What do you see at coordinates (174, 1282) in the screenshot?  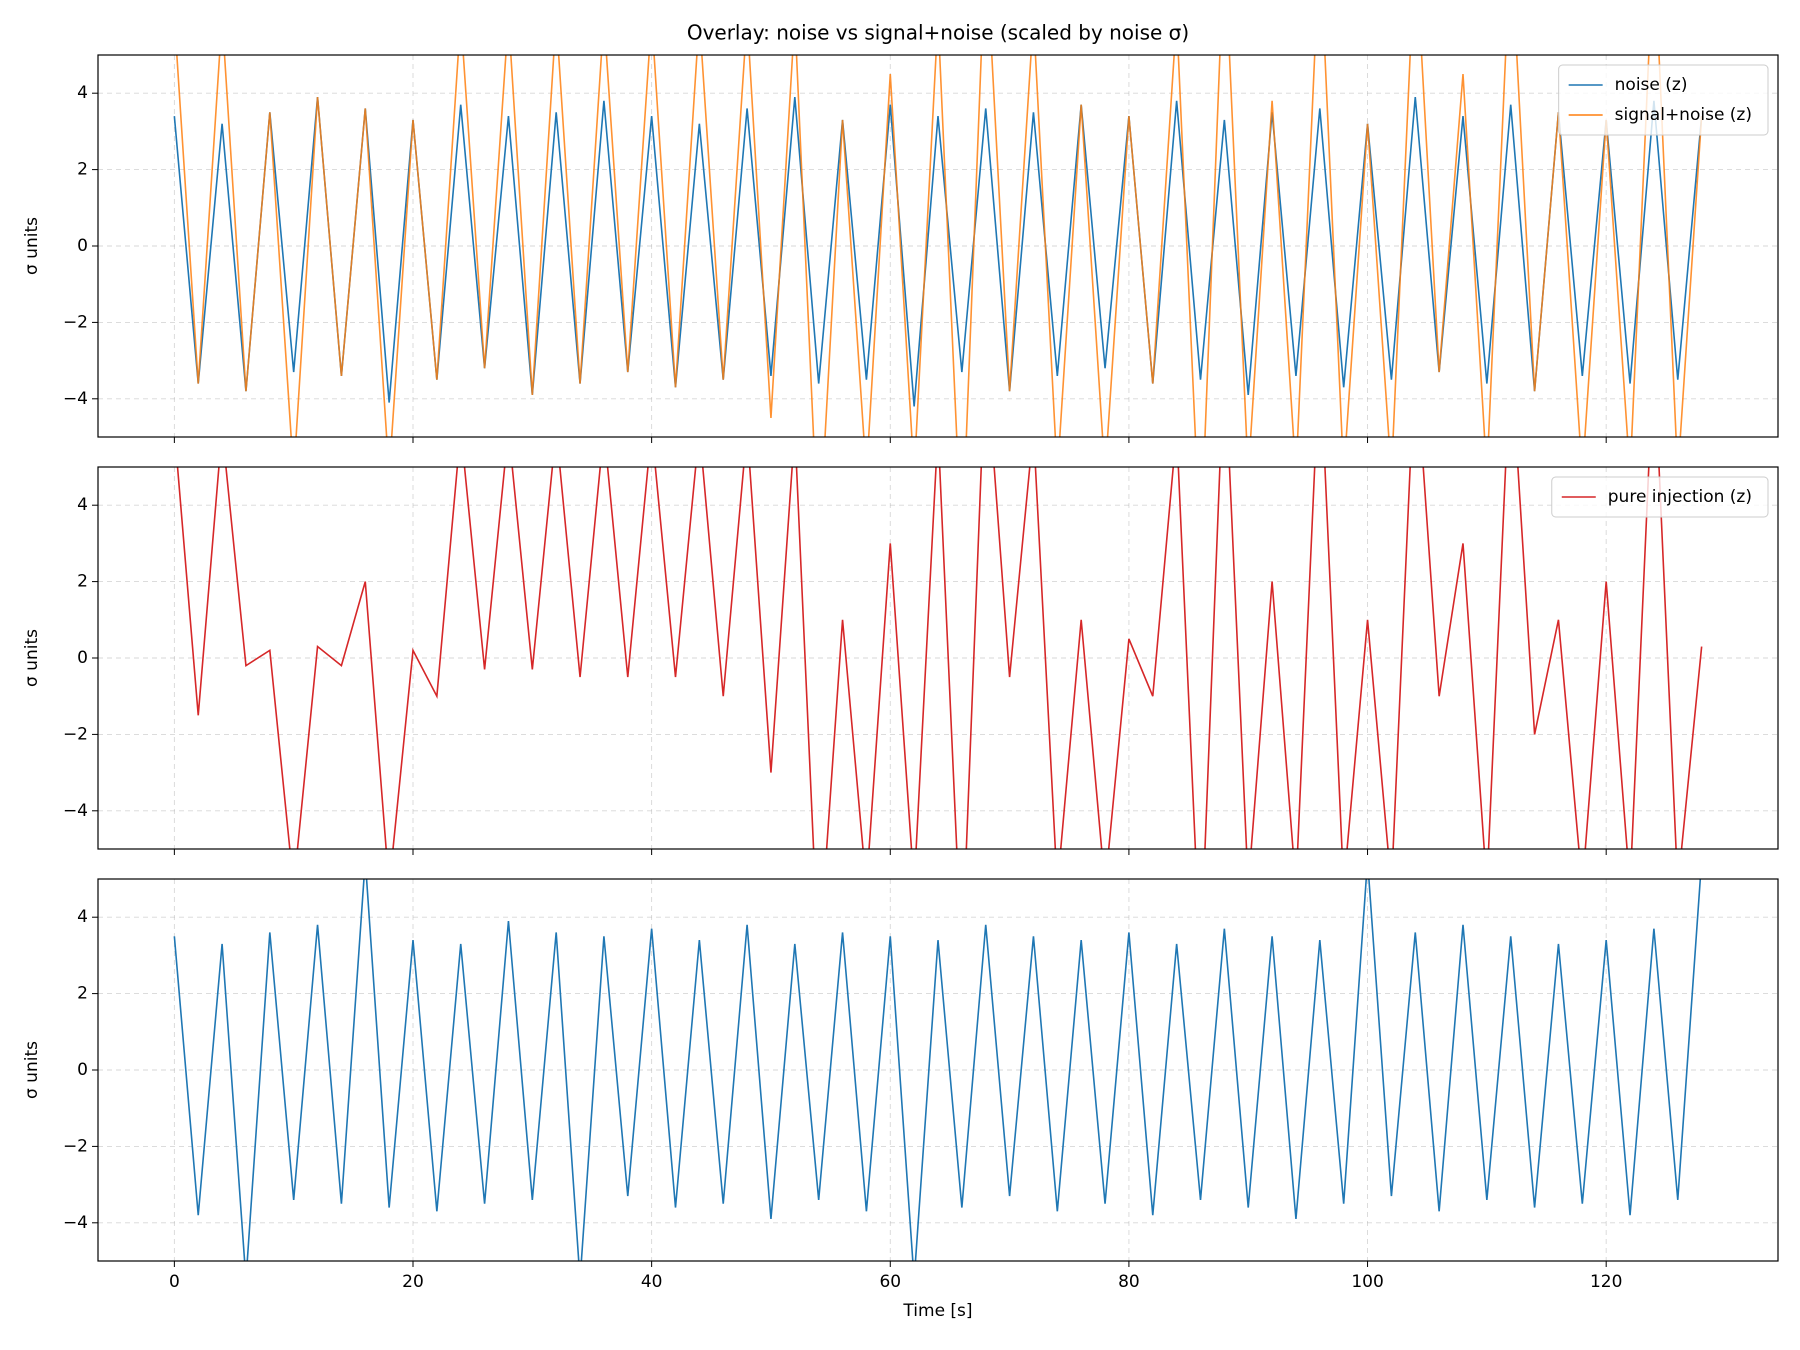 I see `x-tick-label: 0` at bounding box center [174, 1282].